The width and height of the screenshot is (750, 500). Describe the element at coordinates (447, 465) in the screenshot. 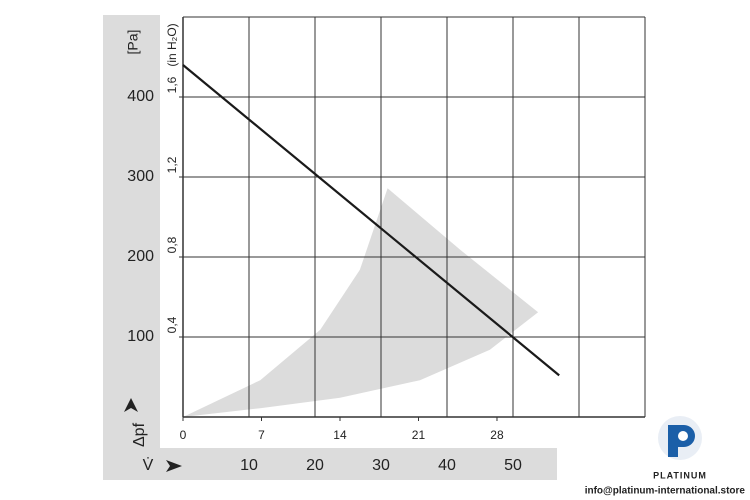

I see `x-tick-label: 40` at that location.